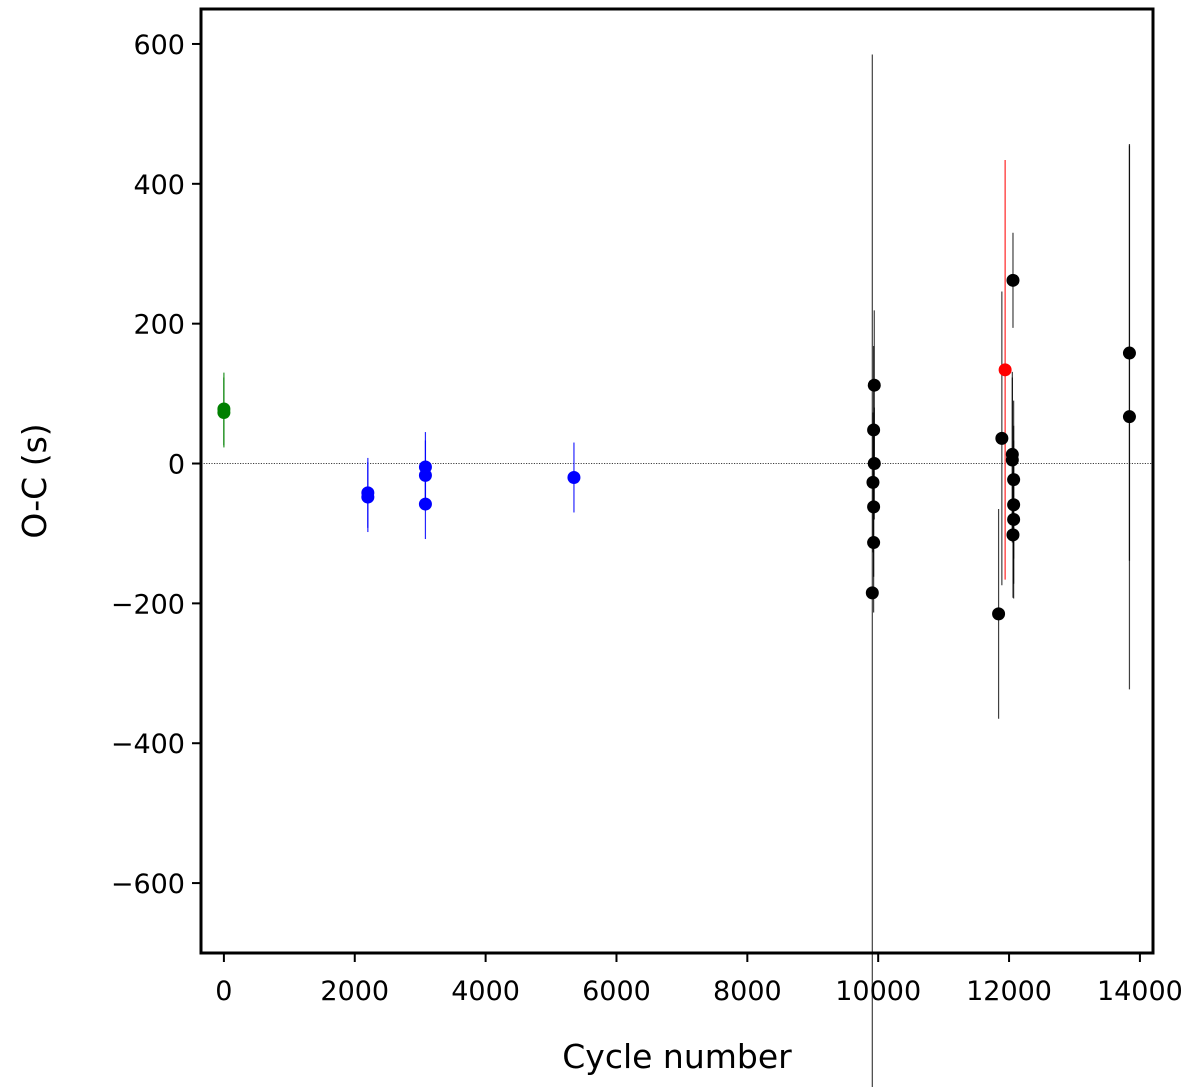  What do you see at coordinates (159, 185) in the screenshot?
I see `y-tick-label: 400` at bounding box center [159, 185].